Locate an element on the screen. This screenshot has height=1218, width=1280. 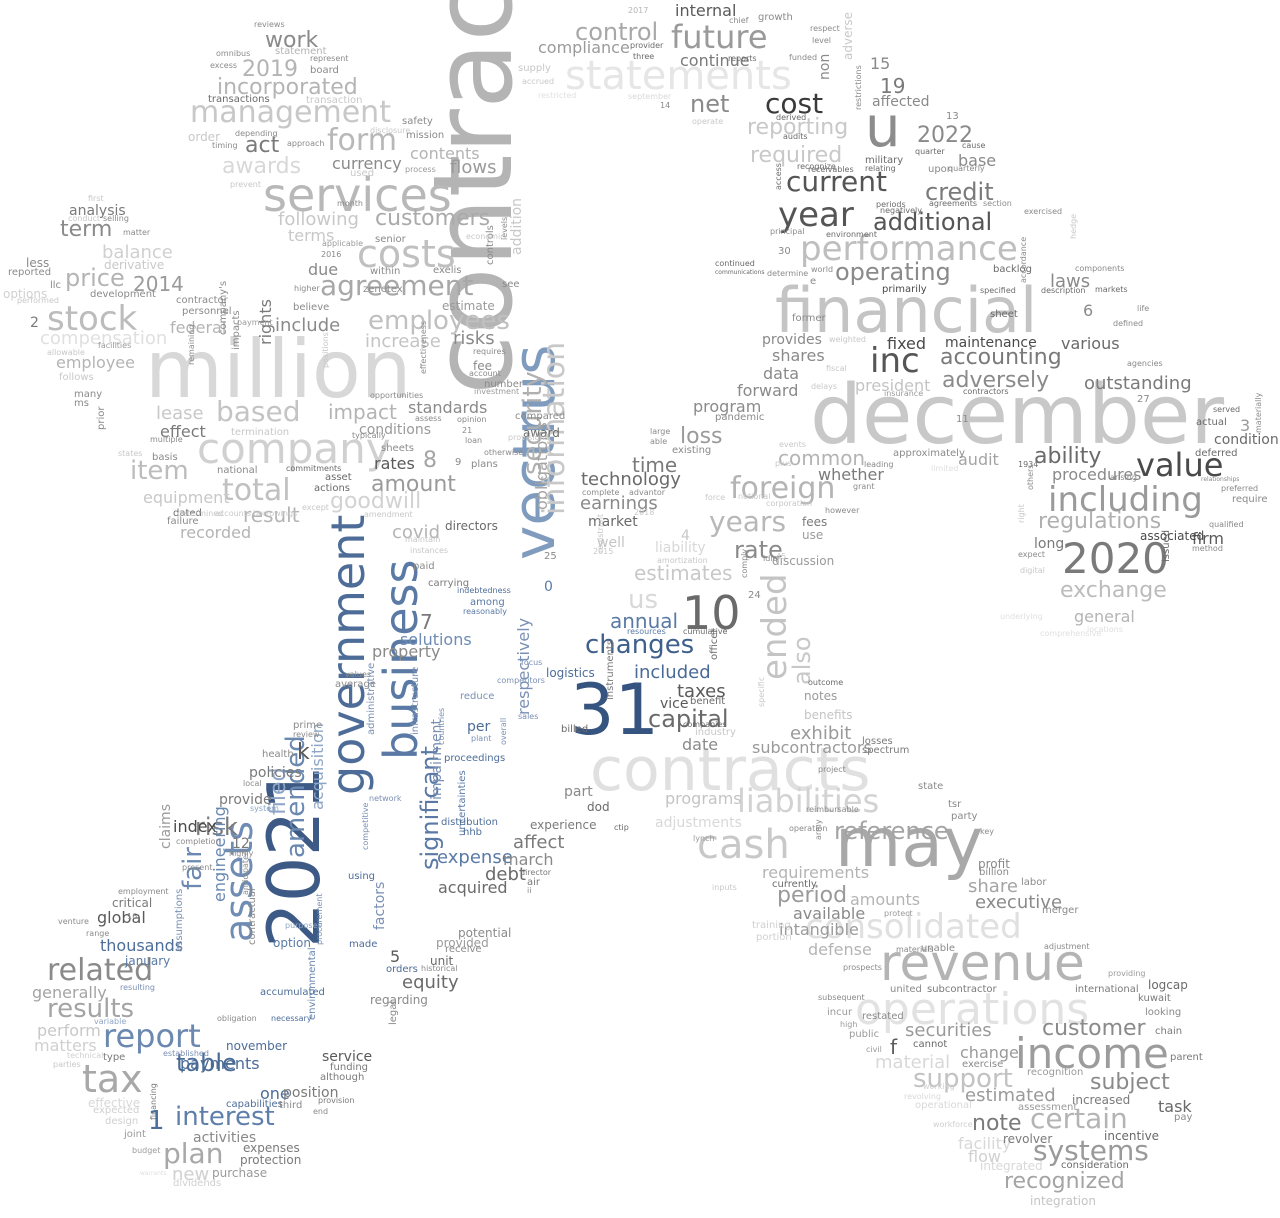
word-award: award is located at coordinates (541, 433).